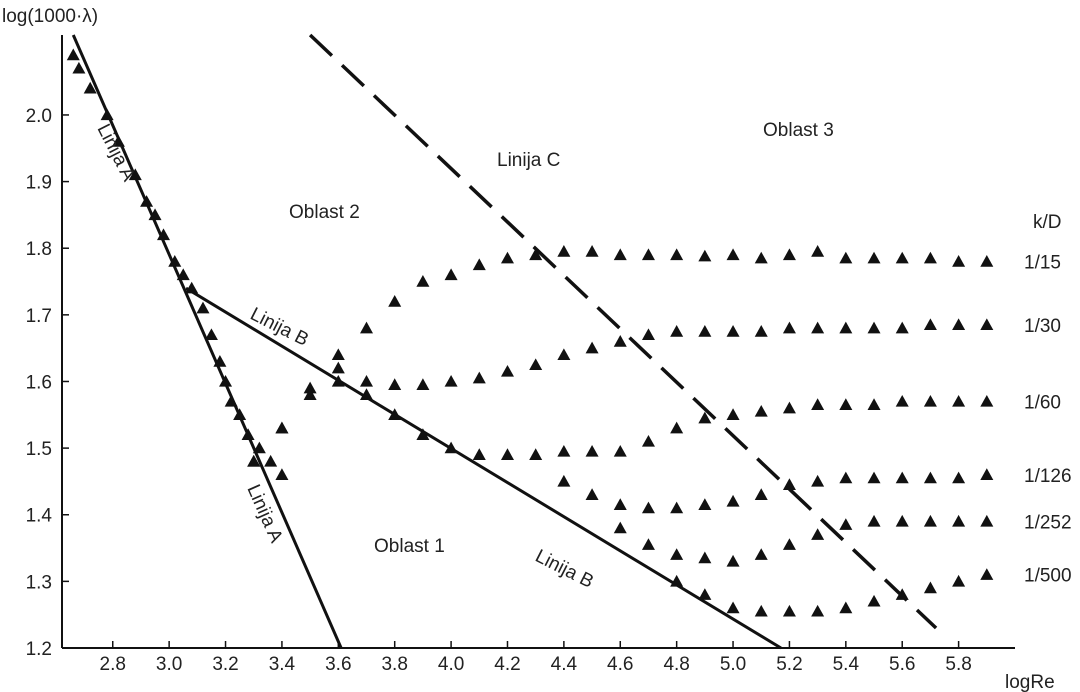 The image size is (1080, 692). Describe the element at coordinates (39, 449) in the screenshot. I see `y-tick-label: 1.5` at that location.